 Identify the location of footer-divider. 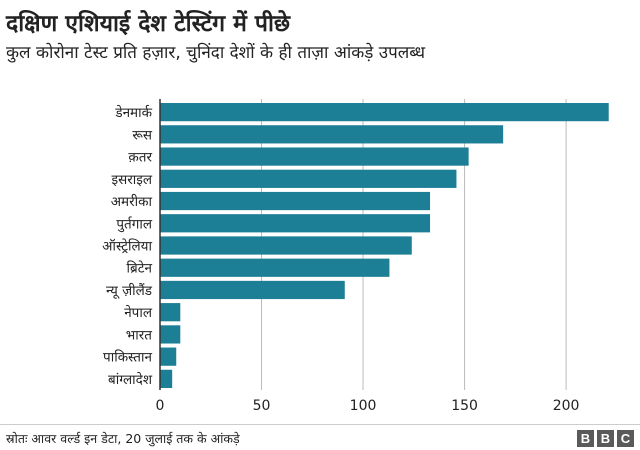
(320, 424).